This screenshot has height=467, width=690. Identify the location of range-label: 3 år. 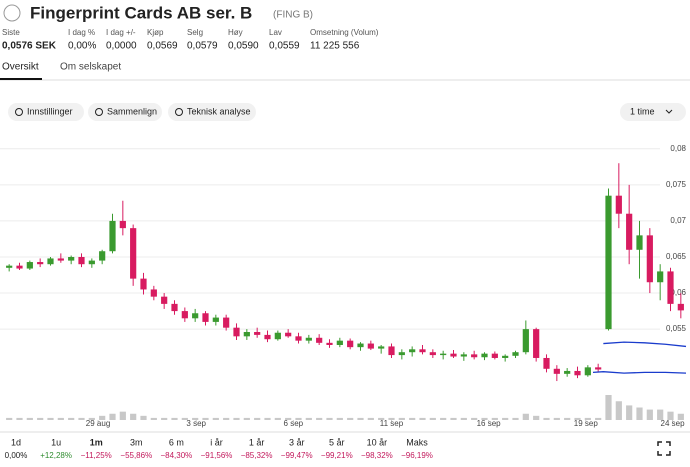
(297, 442).